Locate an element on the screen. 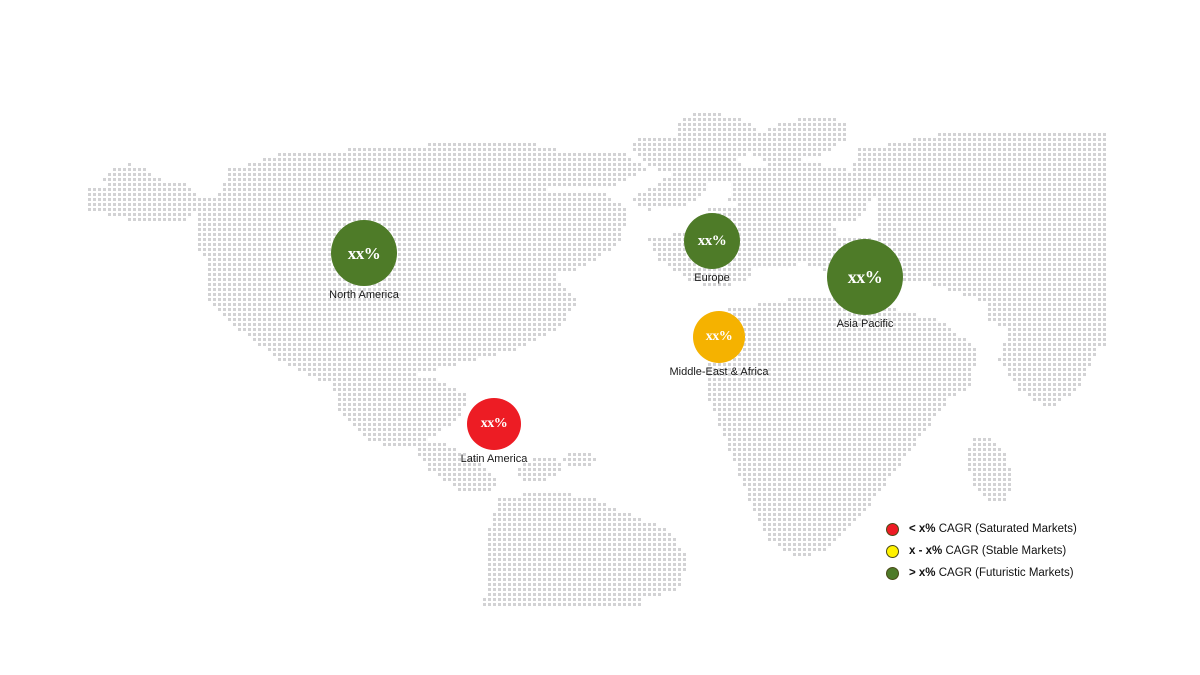 The height and width of the screenshot is (675, 1200). bubble-value-latin-america: xx% is located at coordinates (494, 423).